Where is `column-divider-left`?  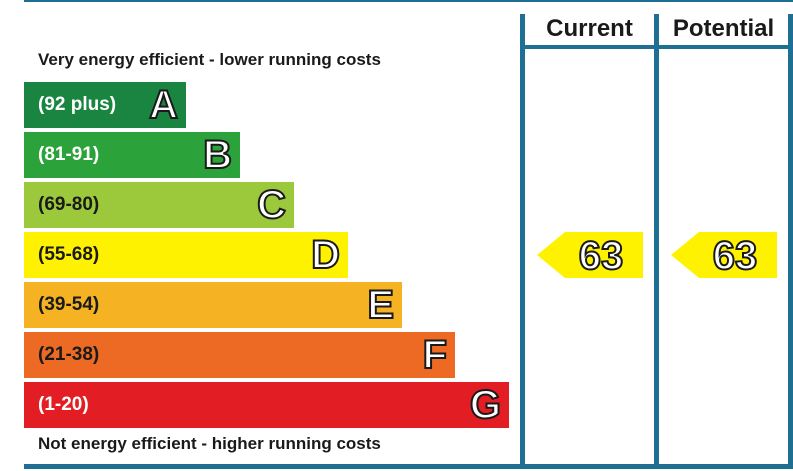
column-divider-left is located at coordinates (522, 241).